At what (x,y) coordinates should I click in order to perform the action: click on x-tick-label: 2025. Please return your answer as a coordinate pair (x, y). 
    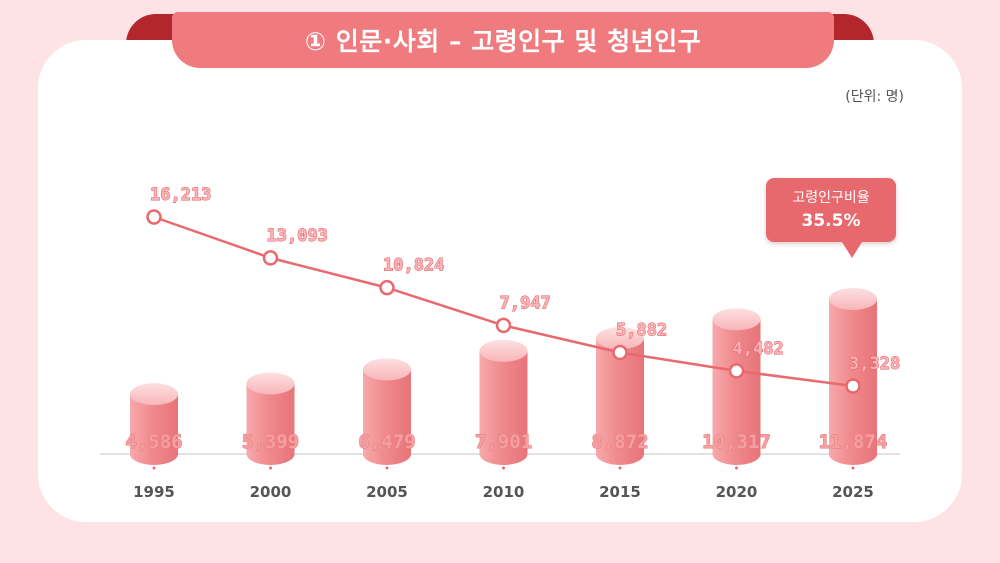
    Looking at the image, I should click on (853, 492).